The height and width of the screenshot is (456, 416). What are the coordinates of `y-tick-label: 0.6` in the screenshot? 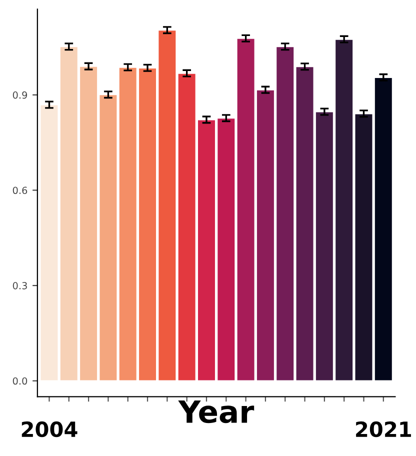 It's located at (20, 190).